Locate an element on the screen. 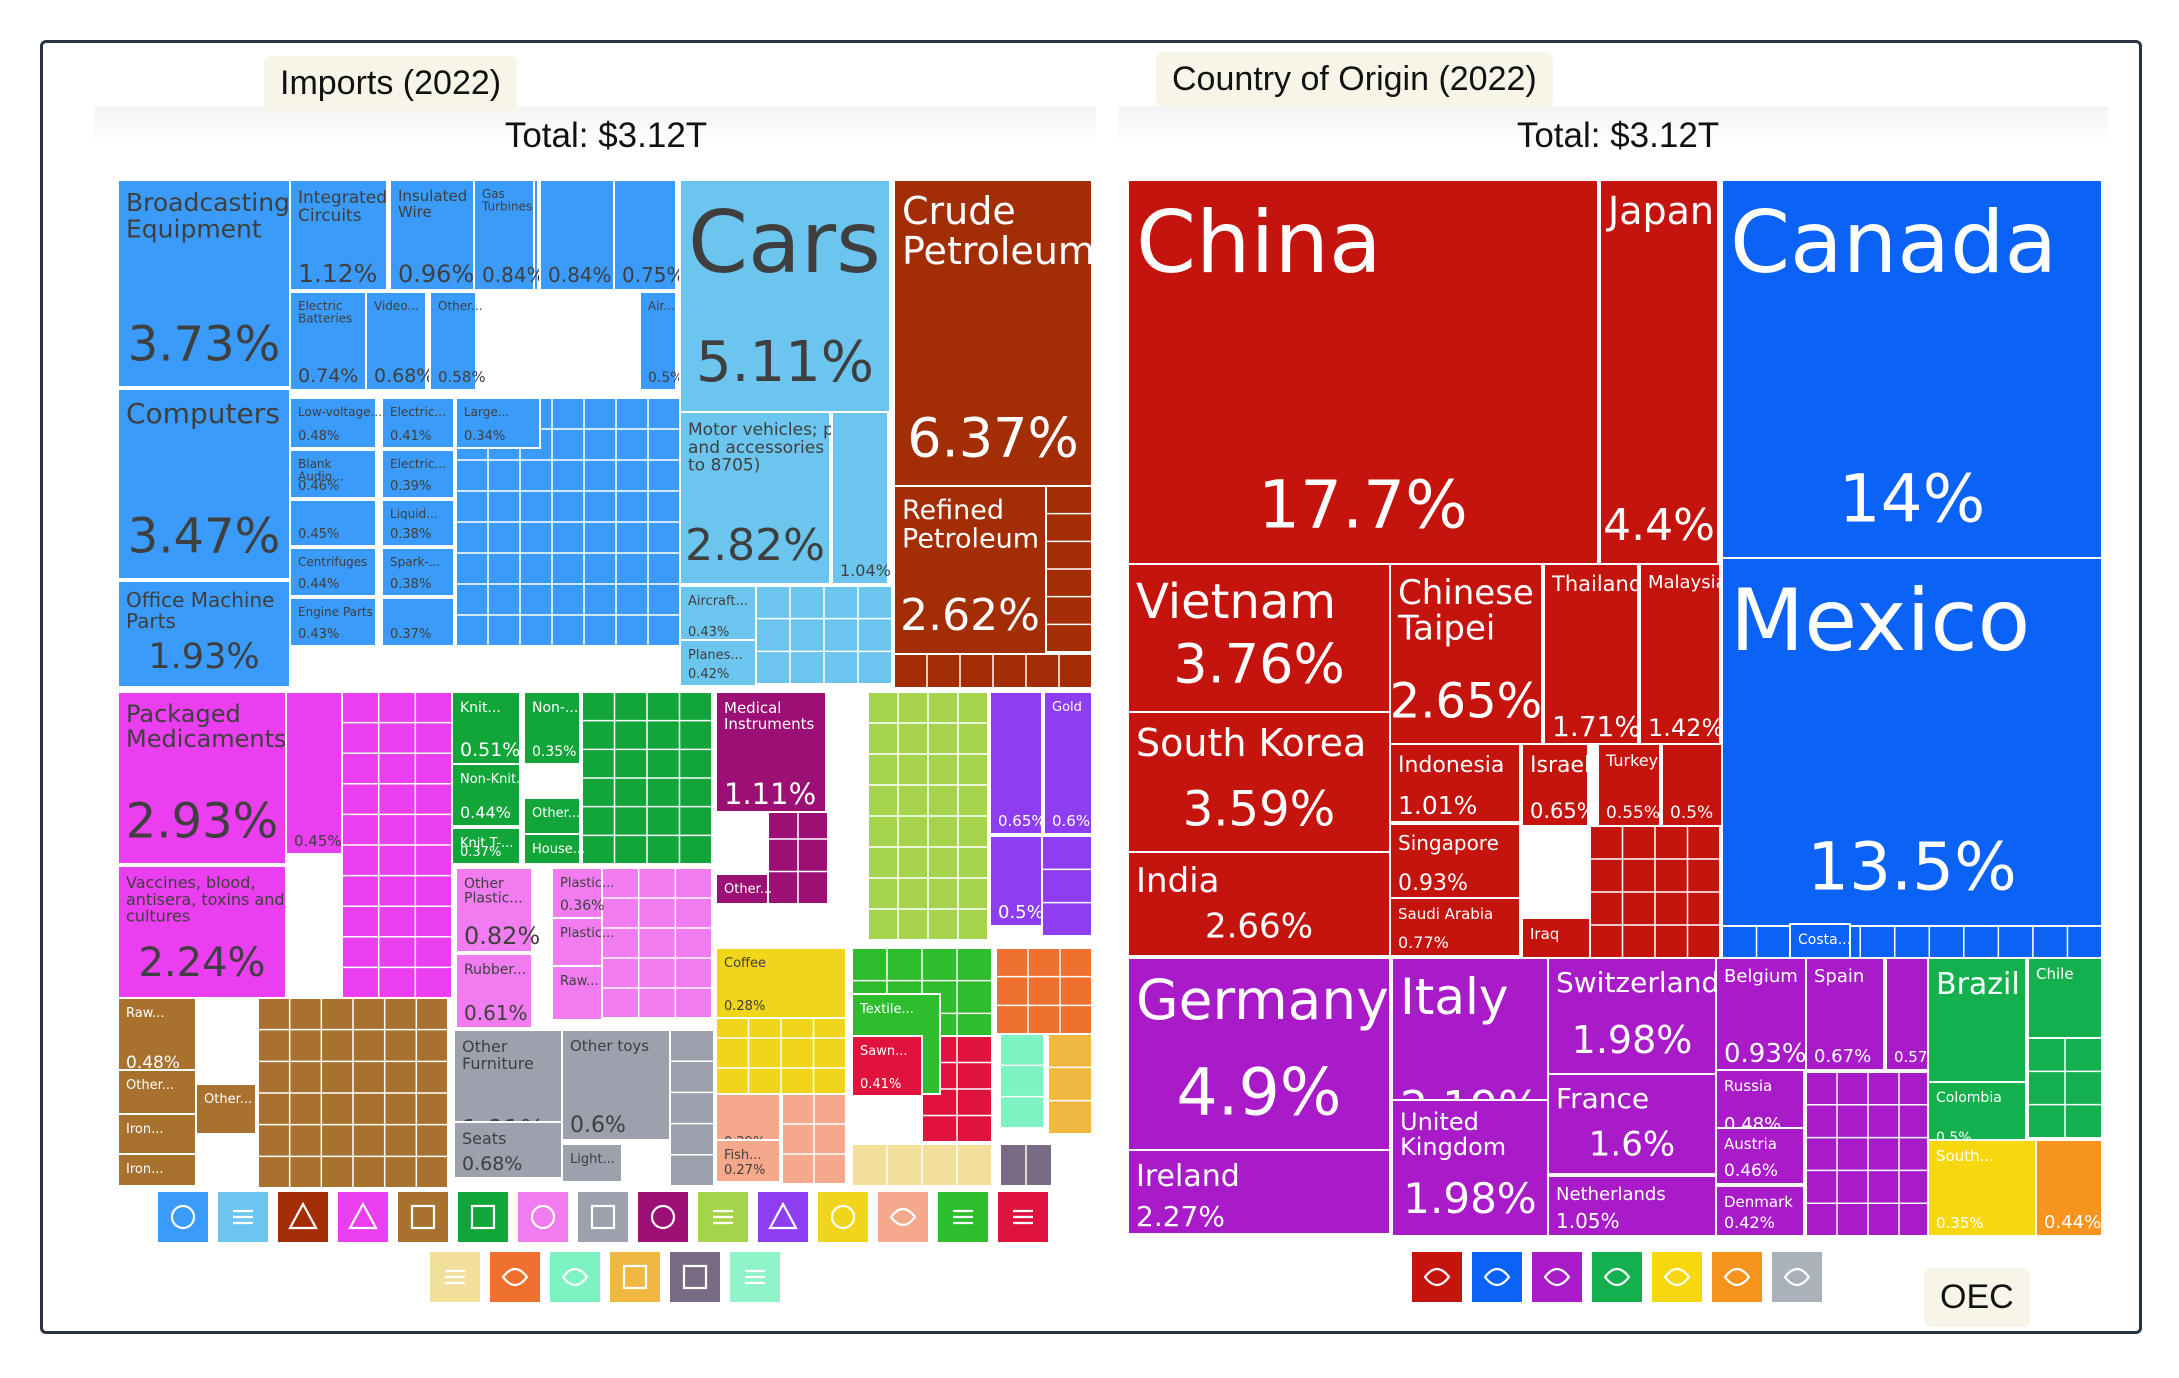 The width and height of the screenshot is (2179, 1378). tile-austria: Austria 0.46% is located at coordinates (1760, 1156).